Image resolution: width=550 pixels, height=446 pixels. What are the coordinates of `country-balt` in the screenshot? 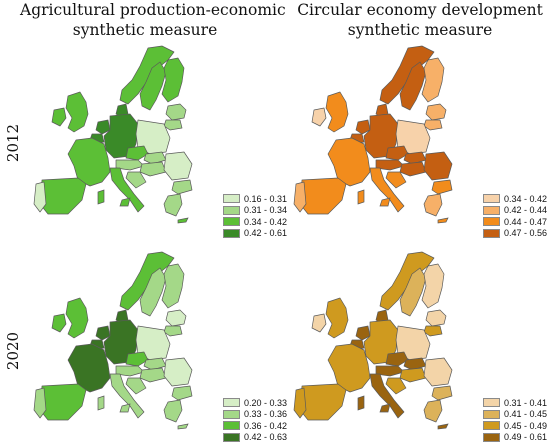 It's located at (176, 318).